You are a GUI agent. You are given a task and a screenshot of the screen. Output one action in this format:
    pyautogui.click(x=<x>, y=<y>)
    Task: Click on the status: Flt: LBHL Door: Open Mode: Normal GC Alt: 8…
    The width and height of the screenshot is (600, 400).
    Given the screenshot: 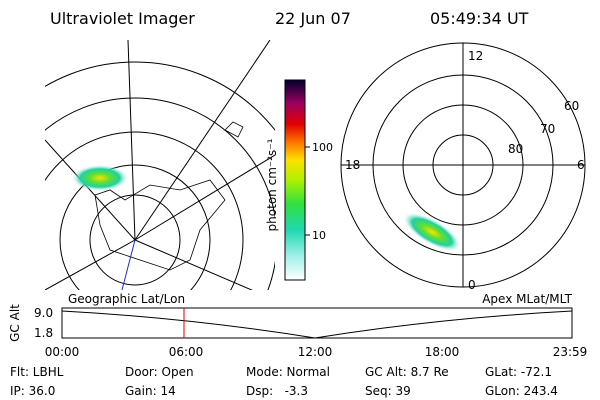 What is the action you would take?
    pyautogui.click(x=284, y=381)
    